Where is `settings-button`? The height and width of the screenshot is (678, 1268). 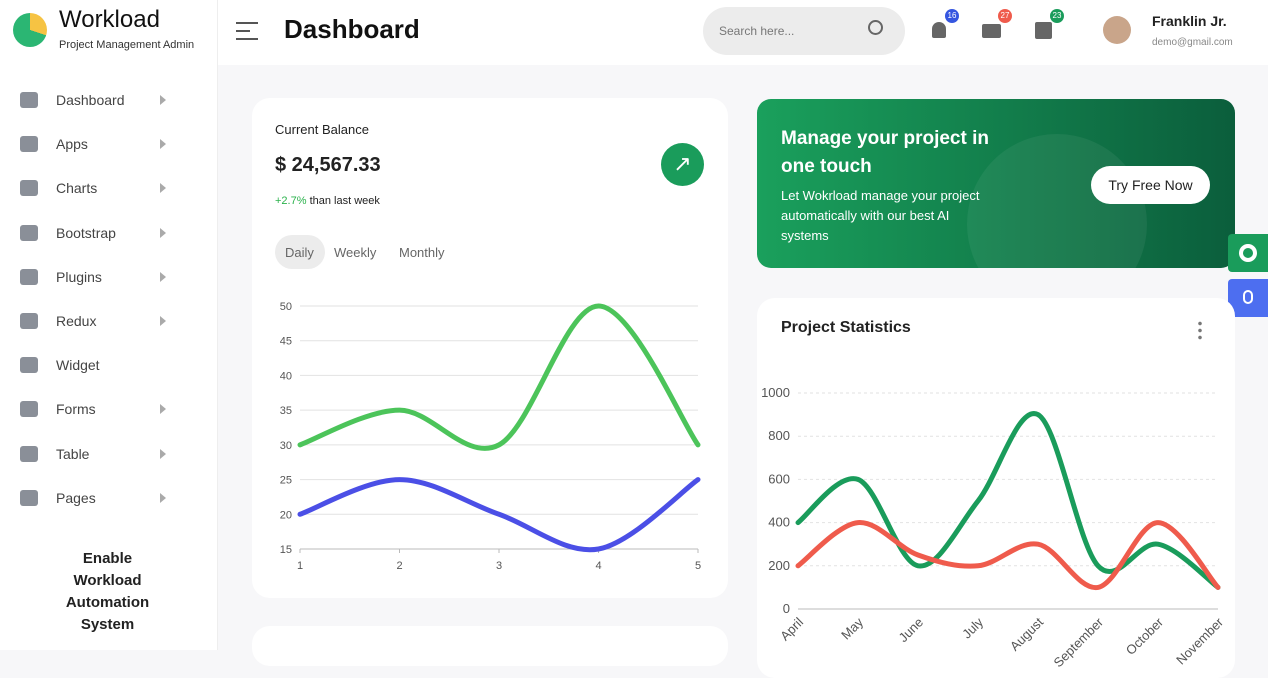
settings-button is located at coordinates (1248, 253).